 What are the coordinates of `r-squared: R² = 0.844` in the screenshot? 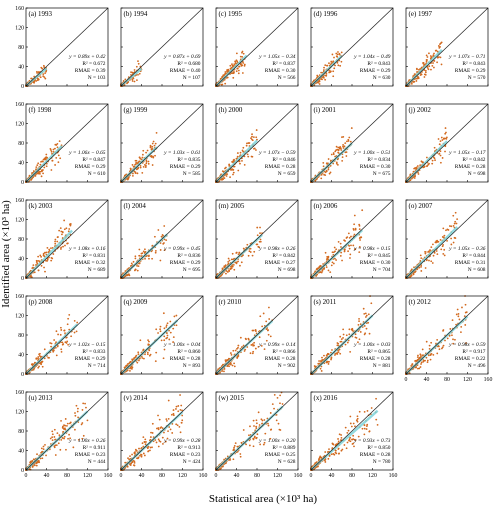 It's located at (473, 256).